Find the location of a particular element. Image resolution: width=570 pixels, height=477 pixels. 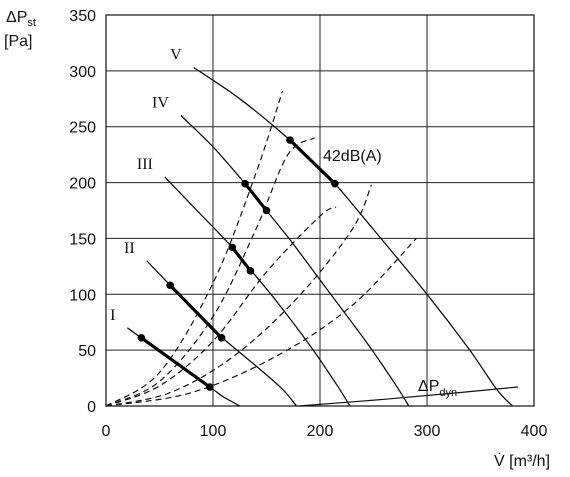

operating-segment-iv is located at coordinates (255, 197).